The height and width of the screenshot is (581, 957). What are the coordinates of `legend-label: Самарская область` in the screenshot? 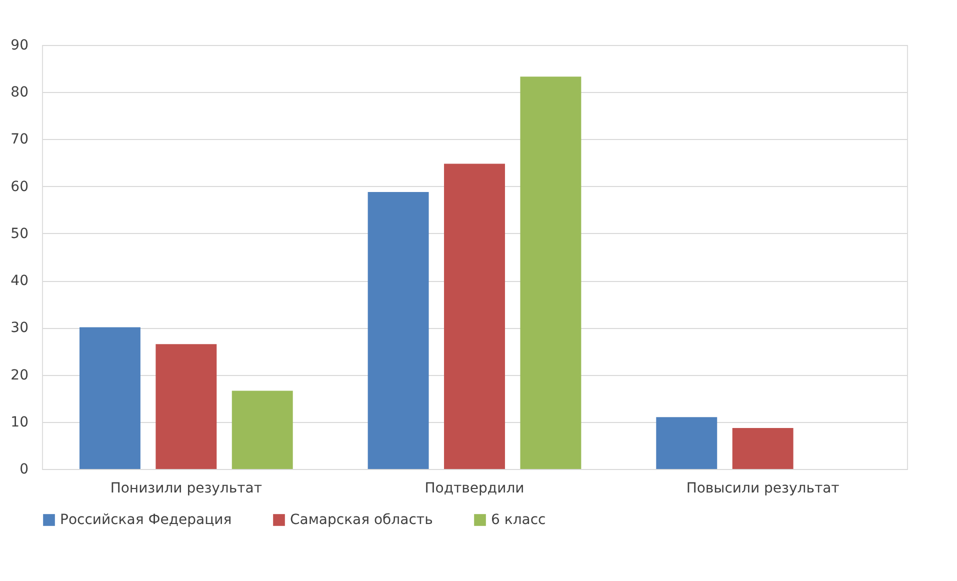 It's located at (361, 520).